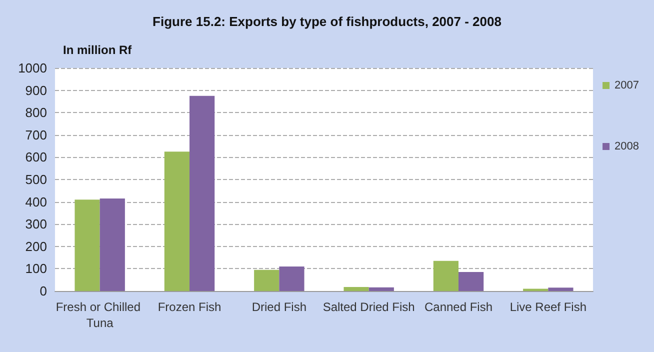 This screenshot has width=654, height=352. Describe the element at coordinates (627, 146) in the screenshot. I see `legend-label: 2008` at that location.